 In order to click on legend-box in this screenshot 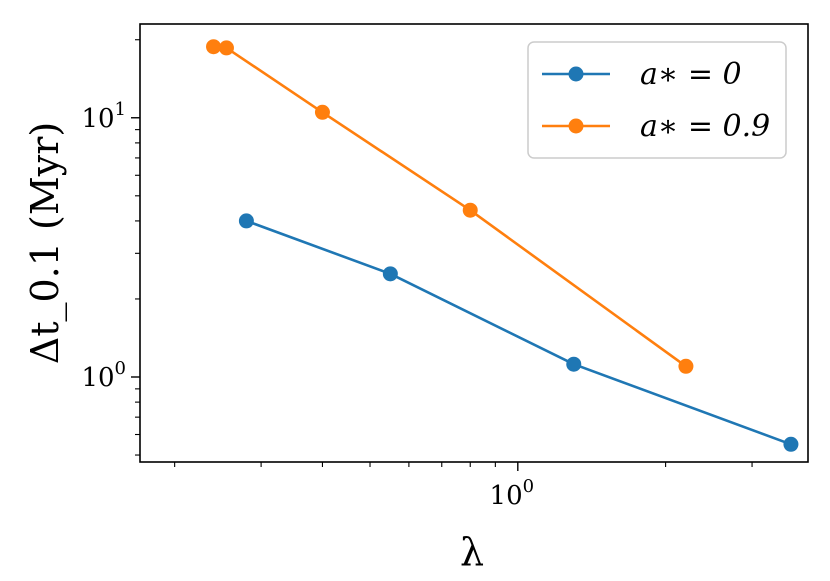, I will do `click(657, 100)`.